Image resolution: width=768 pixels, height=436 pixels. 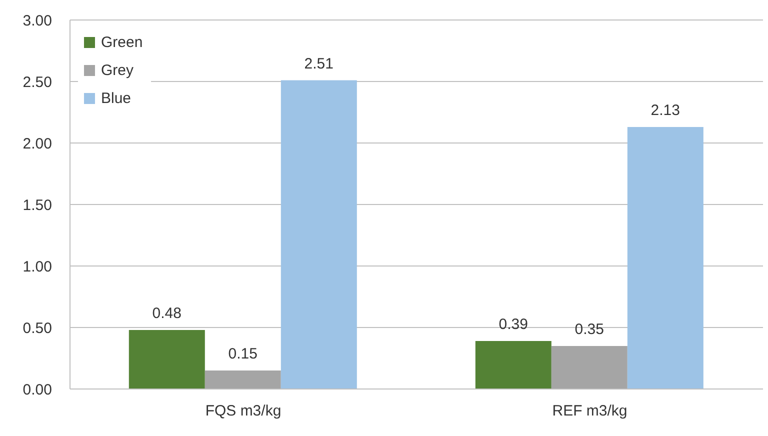 What do you see at coordinates (37, 267) in the screenshot?
I see `y-tick-label: 1.00` at bounding box center [37, 267].